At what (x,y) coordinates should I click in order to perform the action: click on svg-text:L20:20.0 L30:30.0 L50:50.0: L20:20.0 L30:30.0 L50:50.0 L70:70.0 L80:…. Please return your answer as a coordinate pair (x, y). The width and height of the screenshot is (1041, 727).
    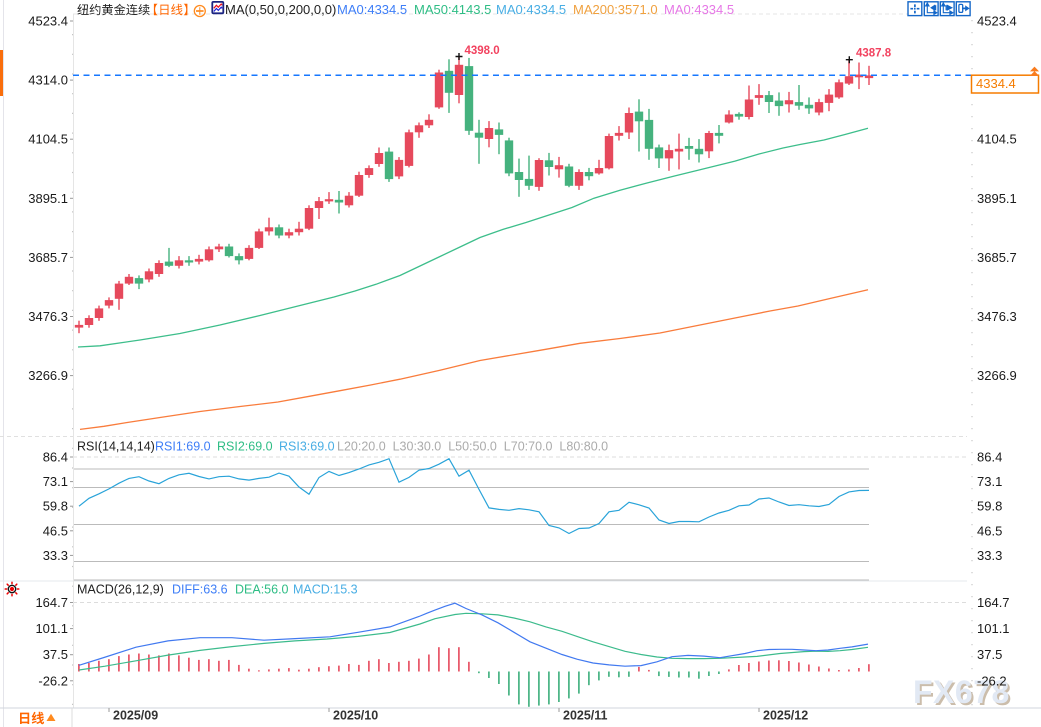
    Looking at the image, I should click on (472, 446).